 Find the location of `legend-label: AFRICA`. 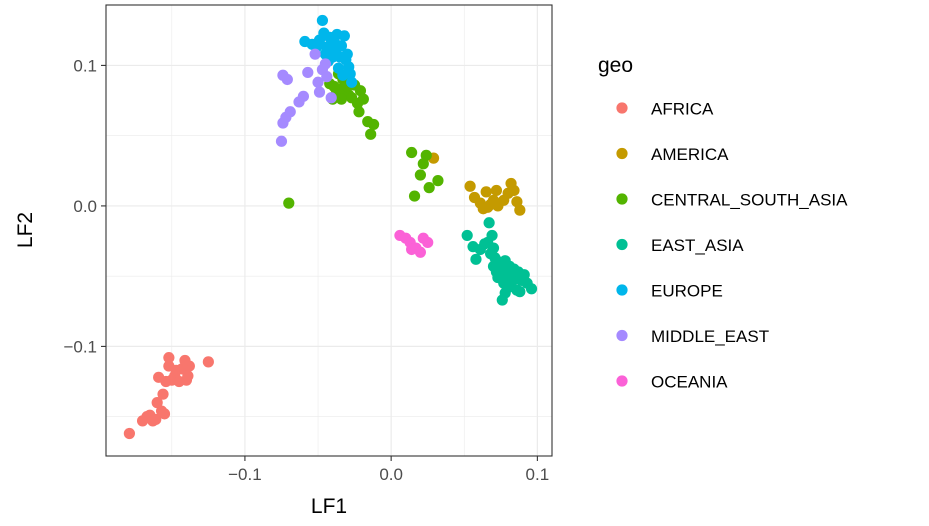

legend-label: AFRICA is located at coordinates (682, 109).